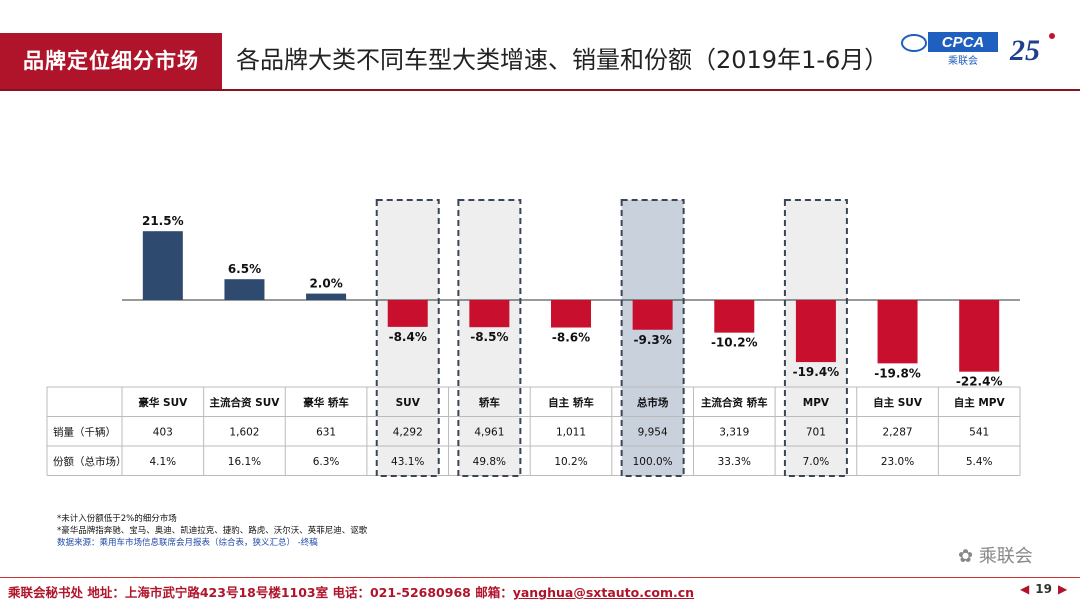 The height and width of the screenshot is (607, 1080). What do you see at coordinates (1062, 589) in the screenshot?
I see `next-page-icon: ▶` at bounding box center [1062, 589].